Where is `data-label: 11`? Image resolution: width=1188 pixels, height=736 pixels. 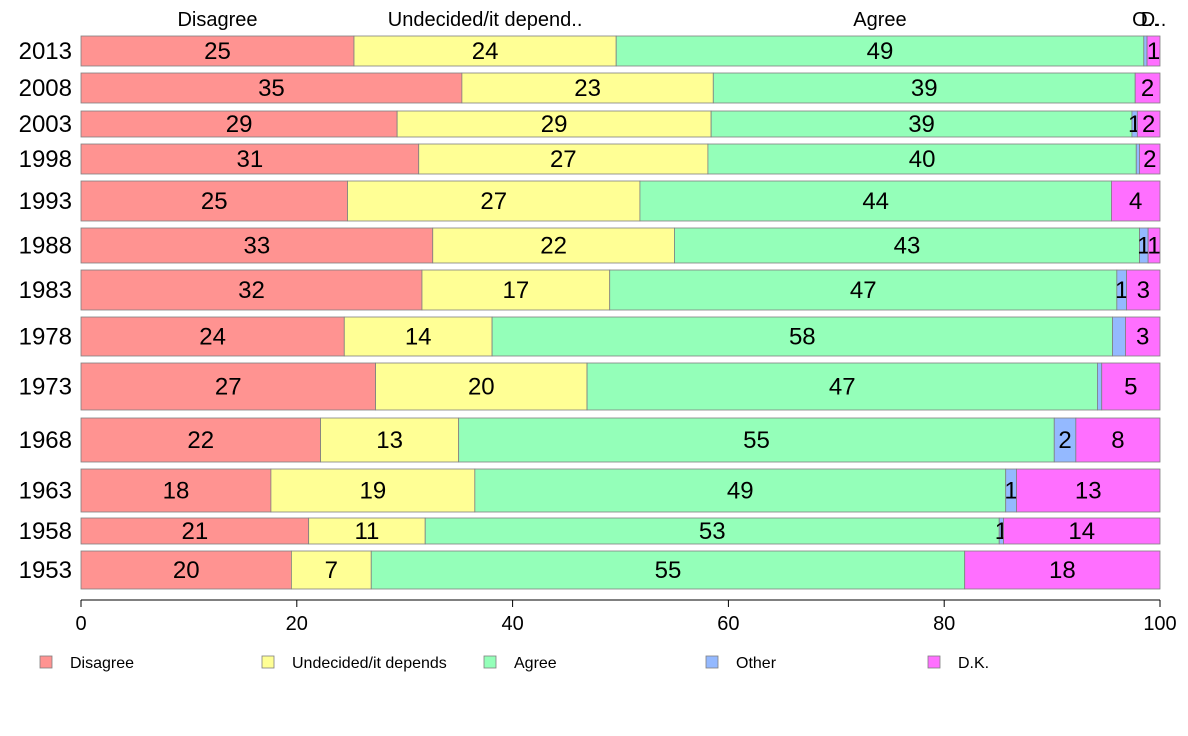
data-label: 11 is located at coordinates (366, 531).